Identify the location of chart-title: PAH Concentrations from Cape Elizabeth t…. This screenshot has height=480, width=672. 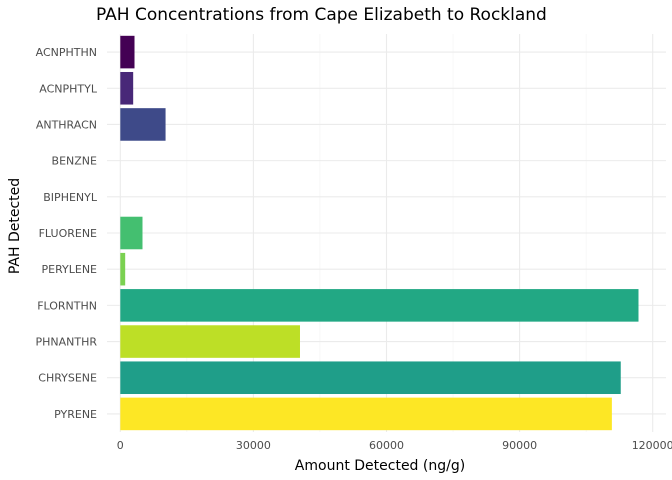
(321, 15).